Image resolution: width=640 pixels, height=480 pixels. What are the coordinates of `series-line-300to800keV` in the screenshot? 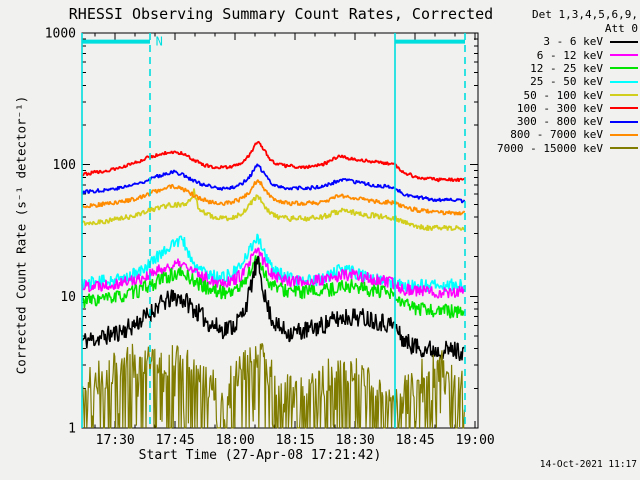 It's located at (273, 183).